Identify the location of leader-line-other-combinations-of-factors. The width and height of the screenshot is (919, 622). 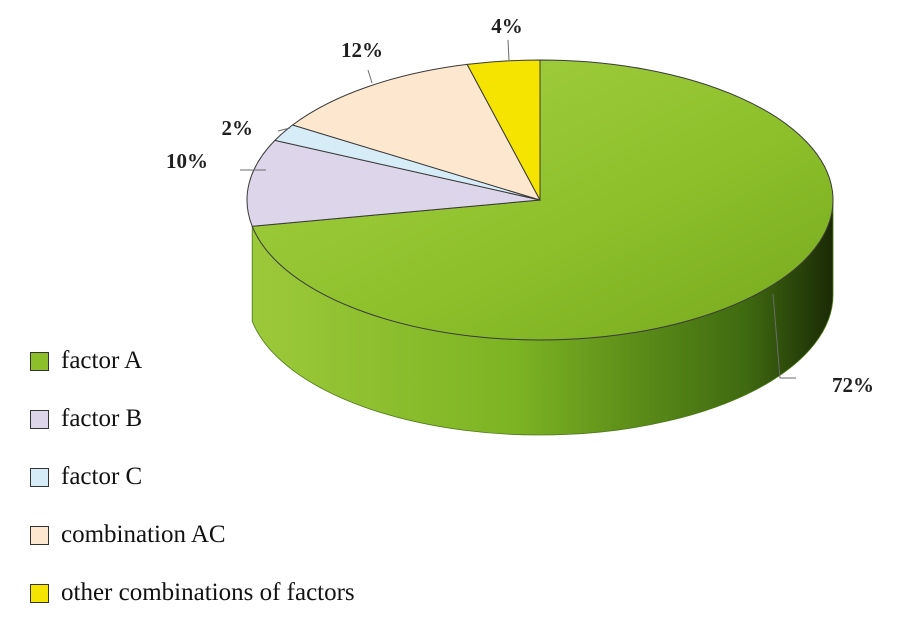
(508, 50).